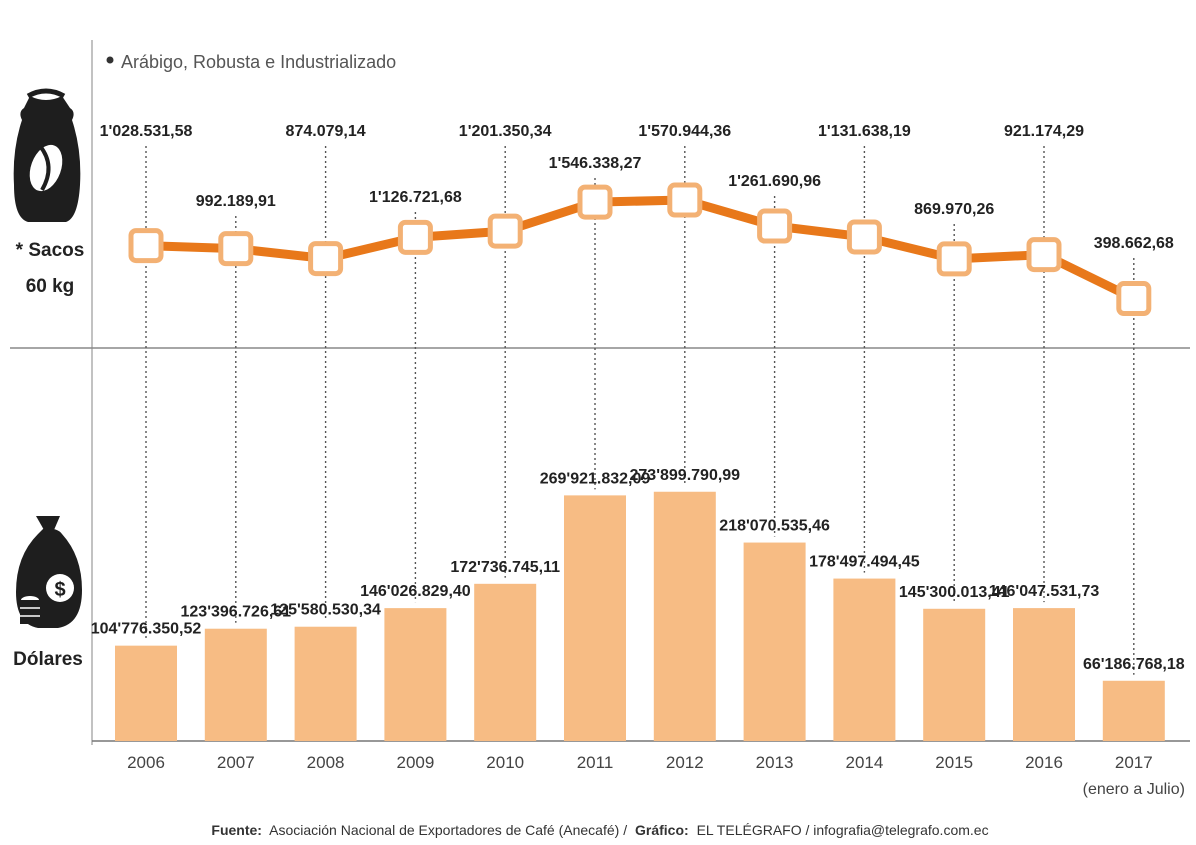 Image resolution: width=1196 pixels, height=845 pixels. Describe the element at coordinates (775, 762) in the screenshot. I see `x-tick-label-2013: 2013` at that location.